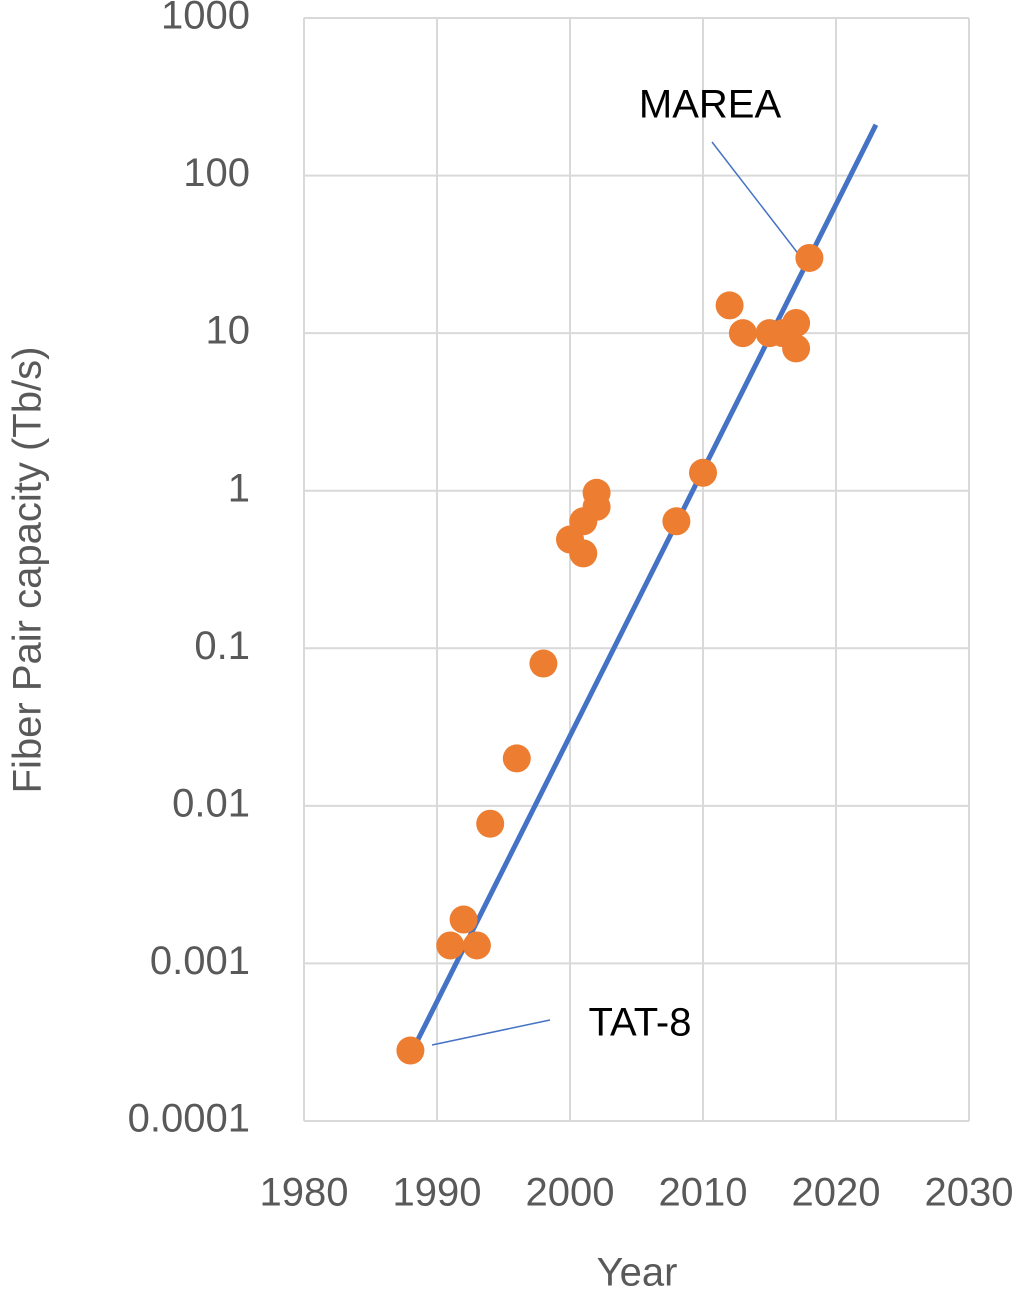 This screenshot has width=1025, height=1298. I want to click on y-tick-label: 0.01, so click(211, 803).